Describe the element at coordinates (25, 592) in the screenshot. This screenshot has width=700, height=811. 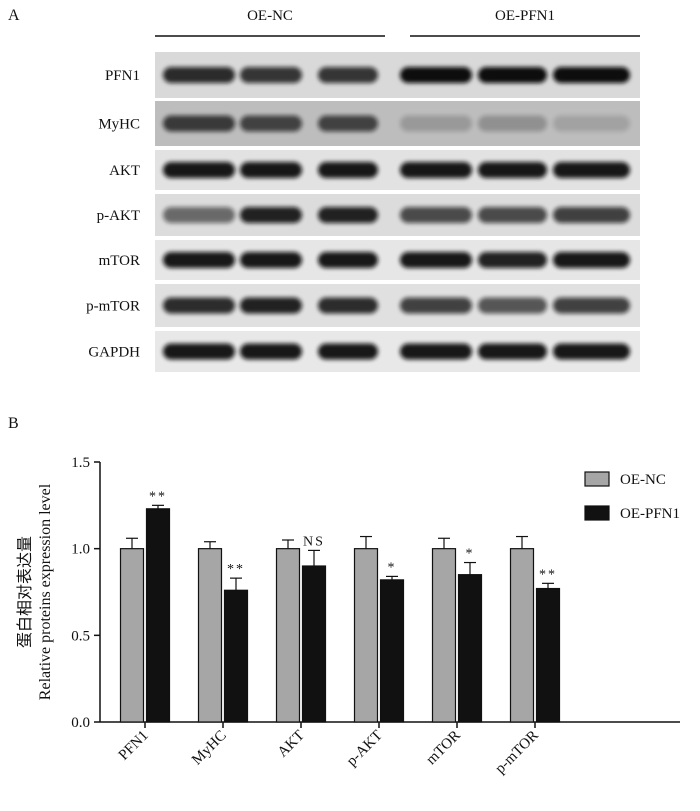
I see `y-axis-label: 蛋白相对表达量` at that location.